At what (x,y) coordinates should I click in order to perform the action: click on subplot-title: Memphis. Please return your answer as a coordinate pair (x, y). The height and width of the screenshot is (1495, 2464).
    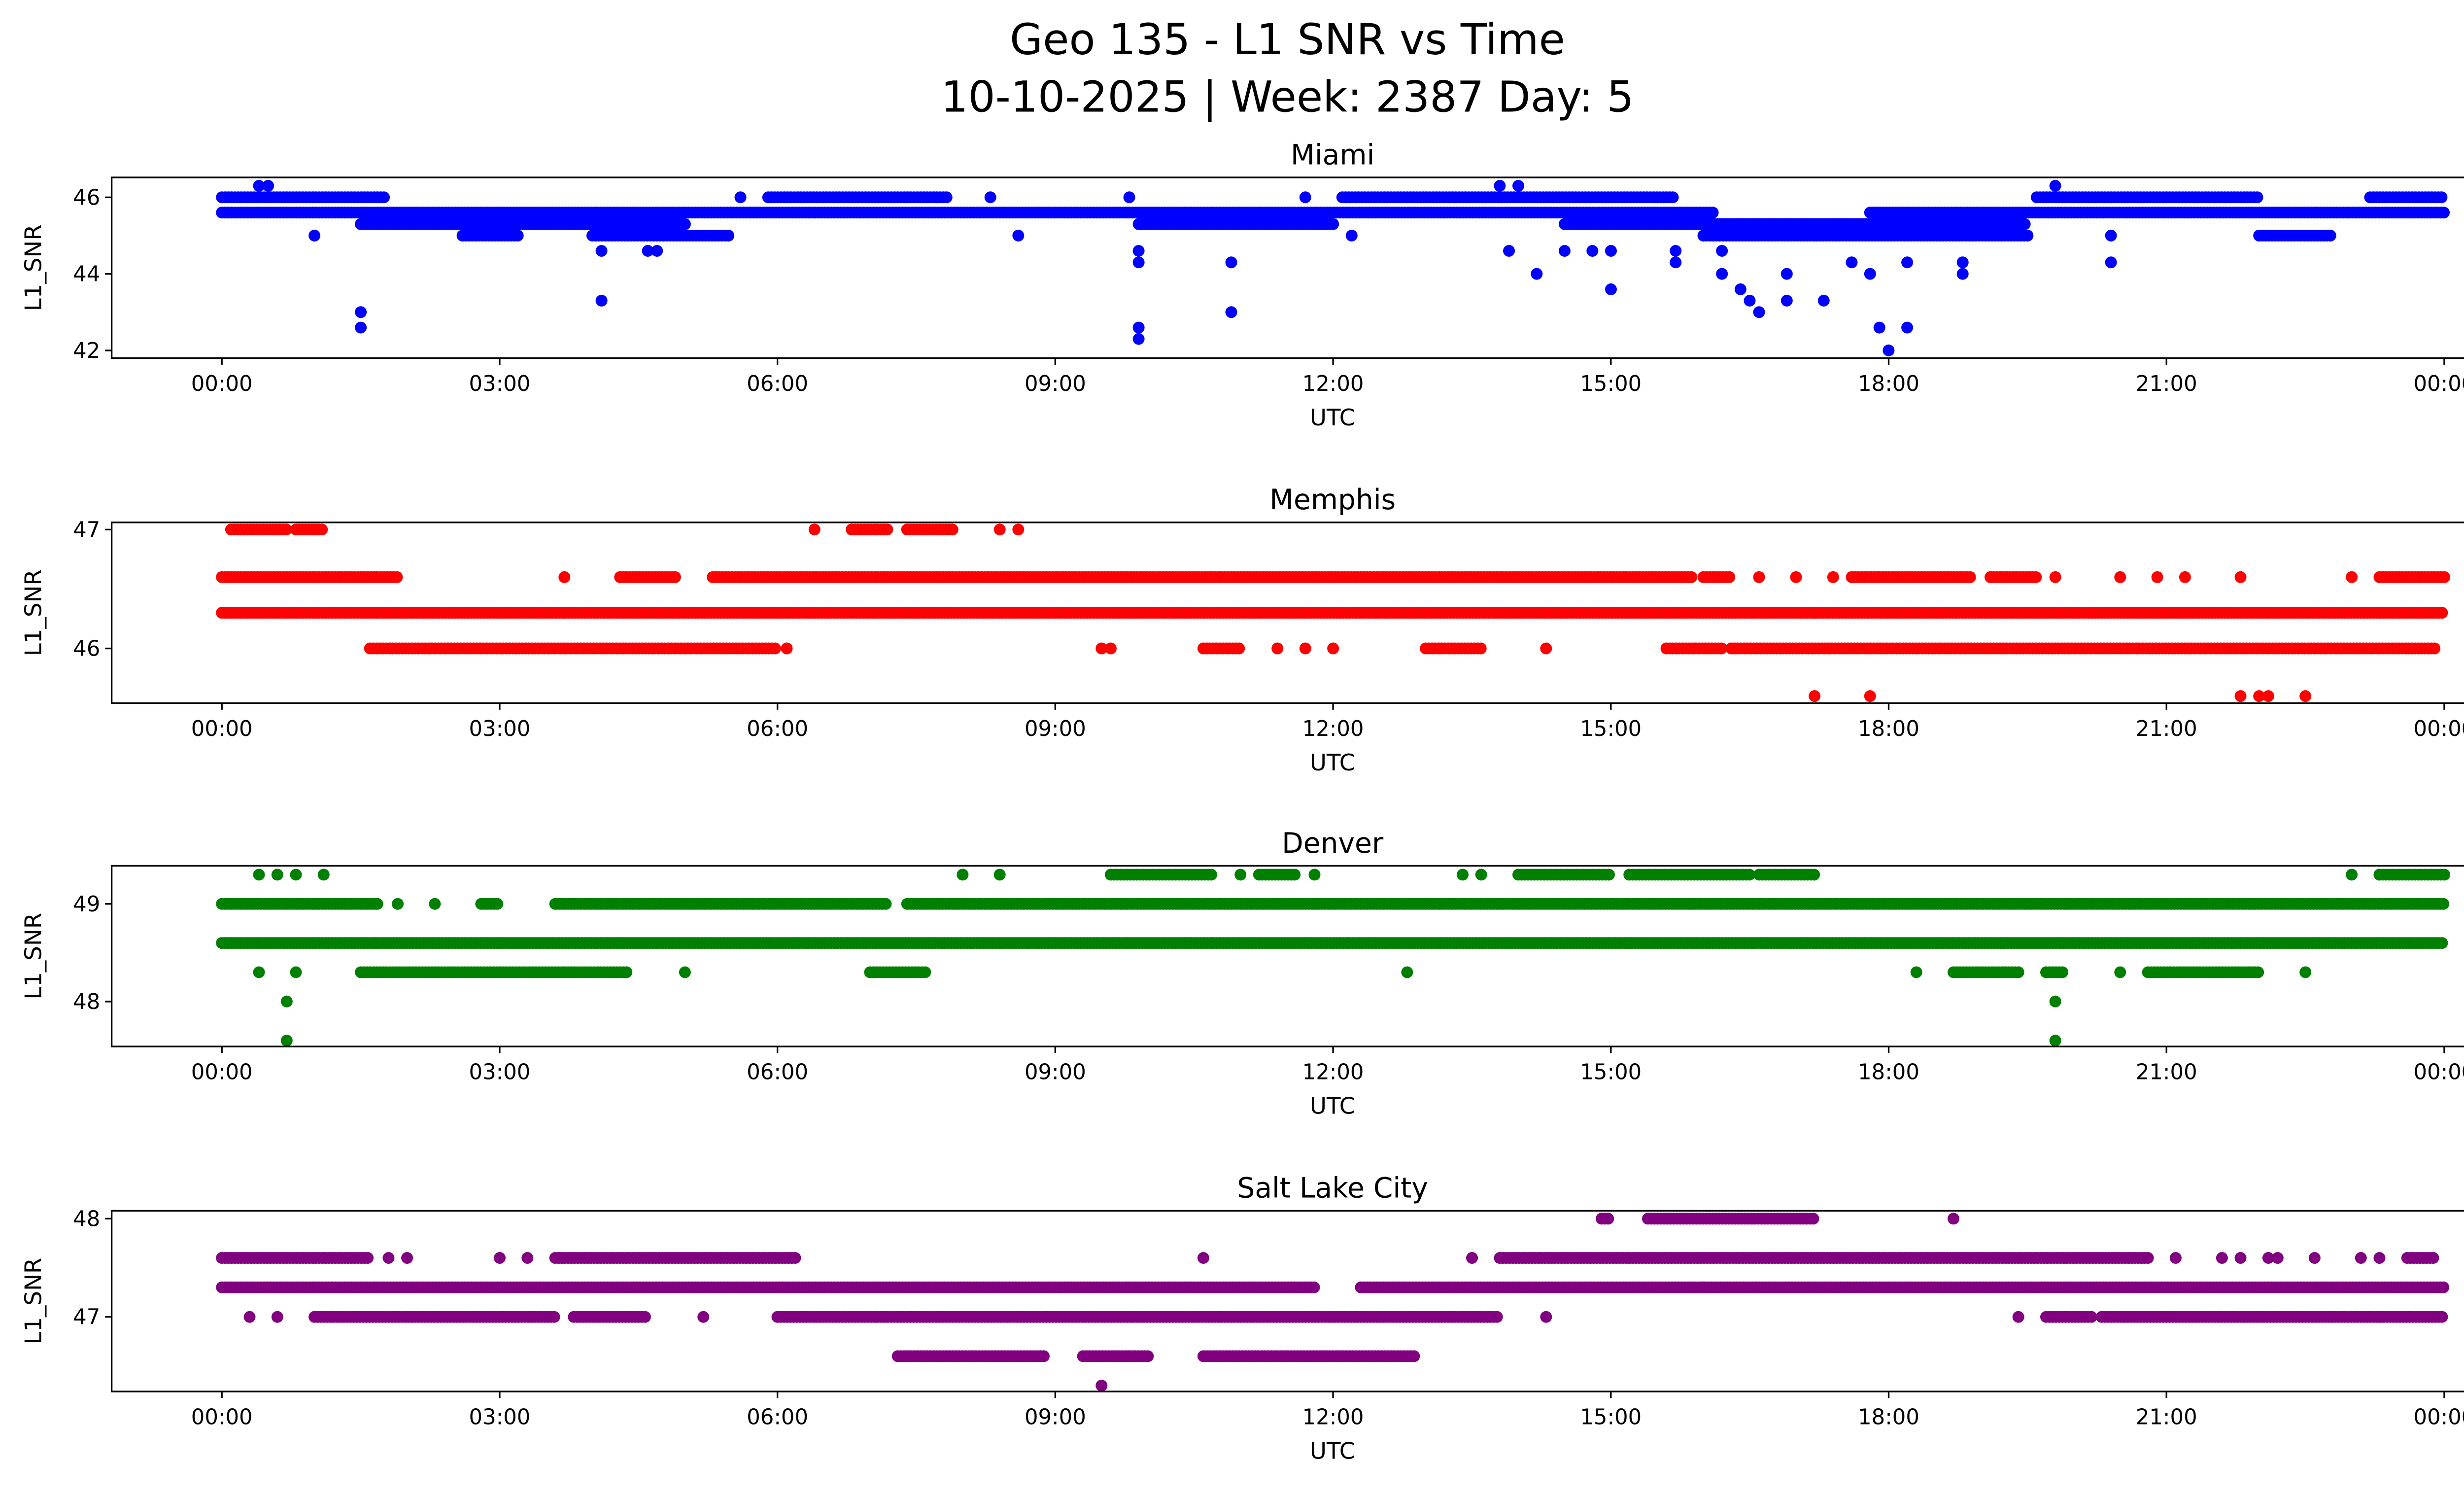
    Looking at the image, I should click on (1332, 500).